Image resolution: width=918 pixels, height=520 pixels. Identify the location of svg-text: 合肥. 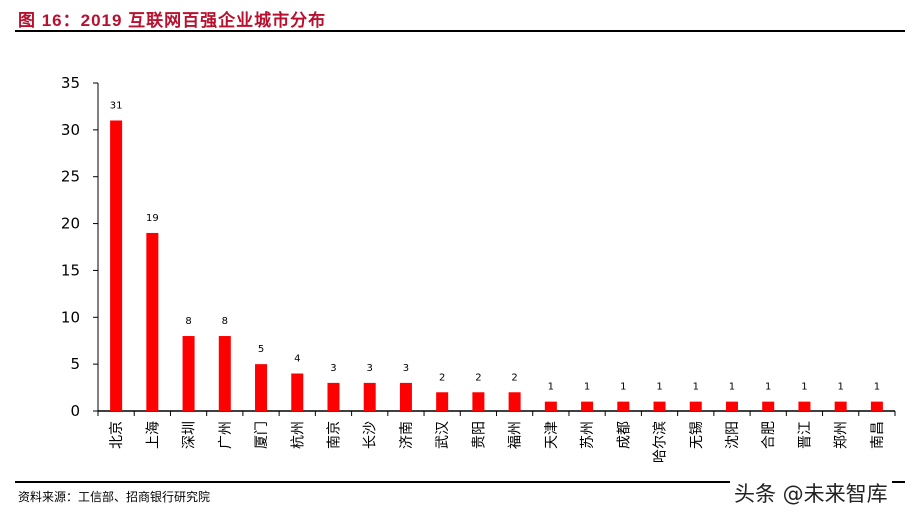
(769, 435).